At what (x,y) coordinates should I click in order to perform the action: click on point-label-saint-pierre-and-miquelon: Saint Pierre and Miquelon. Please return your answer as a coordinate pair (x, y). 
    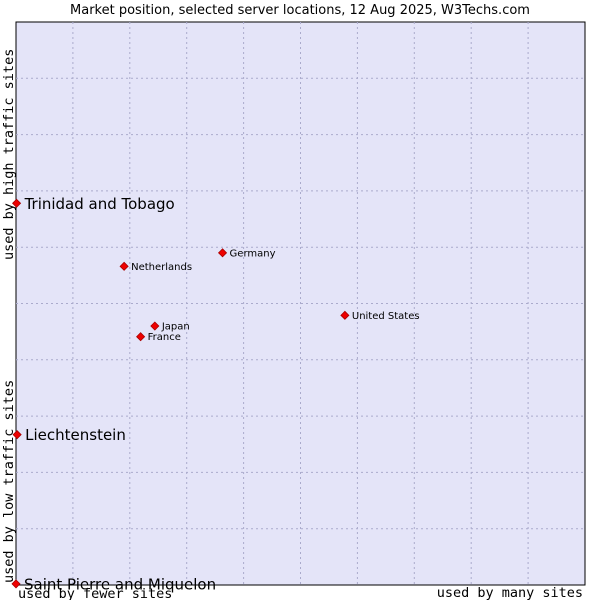
    Looking at the image, I should click on (120, 584).